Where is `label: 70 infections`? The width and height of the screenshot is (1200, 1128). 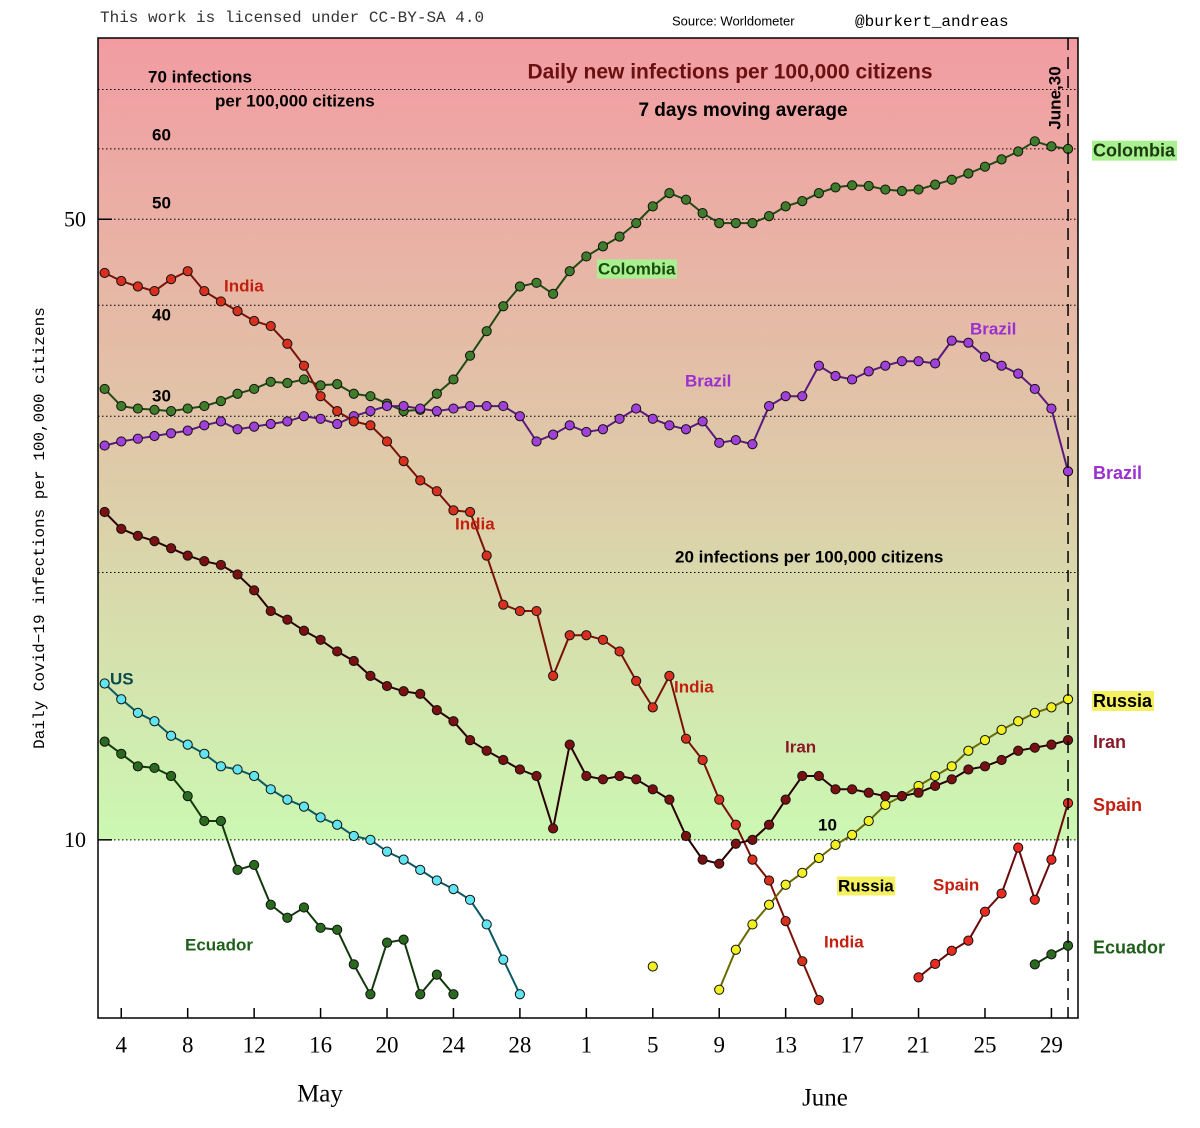 label: 70 infections is located at coordinates (200, 76).